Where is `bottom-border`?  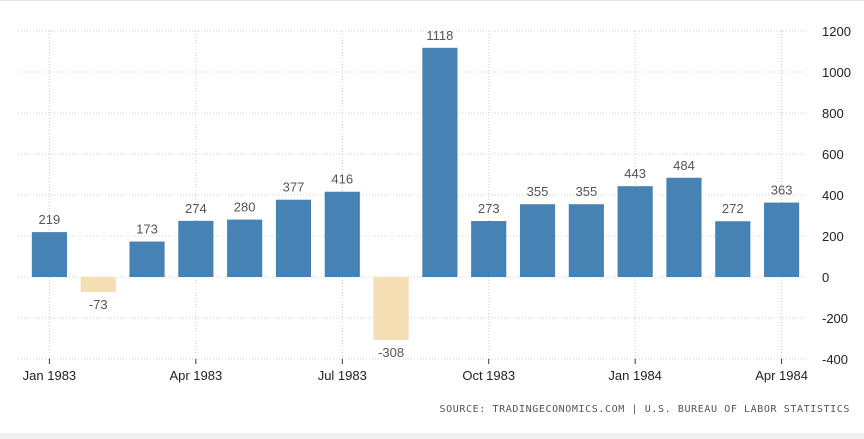 bottom-border is located at coordinates (432, 436).